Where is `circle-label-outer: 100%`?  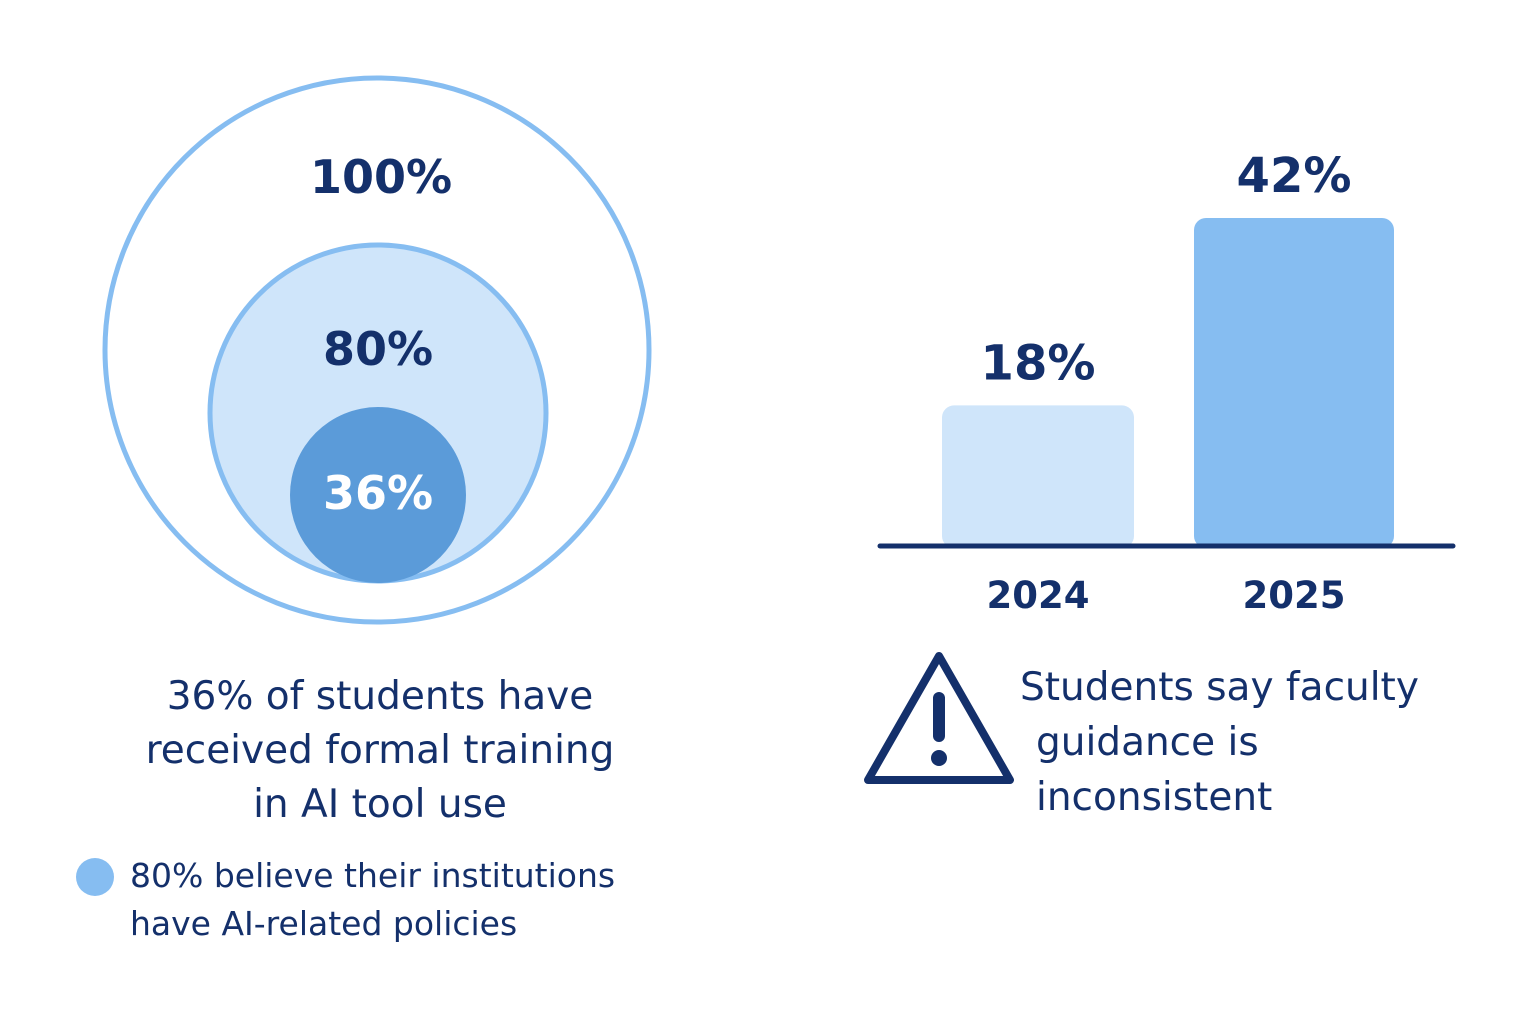
circle-label-outer: 100% is located at coordinates (381, 177).